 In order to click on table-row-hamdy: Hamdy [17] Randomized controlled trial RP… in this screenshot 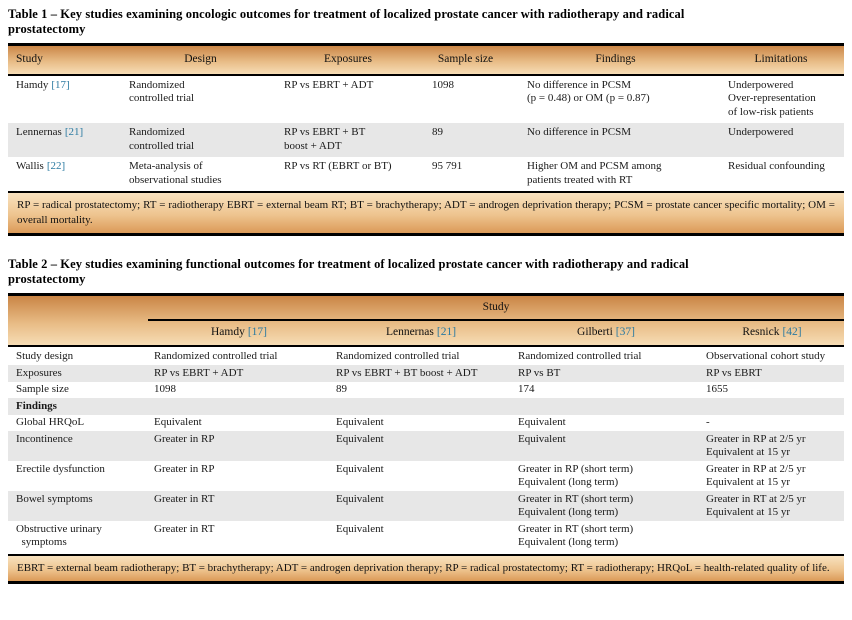, I will do `click(426, 99)`.